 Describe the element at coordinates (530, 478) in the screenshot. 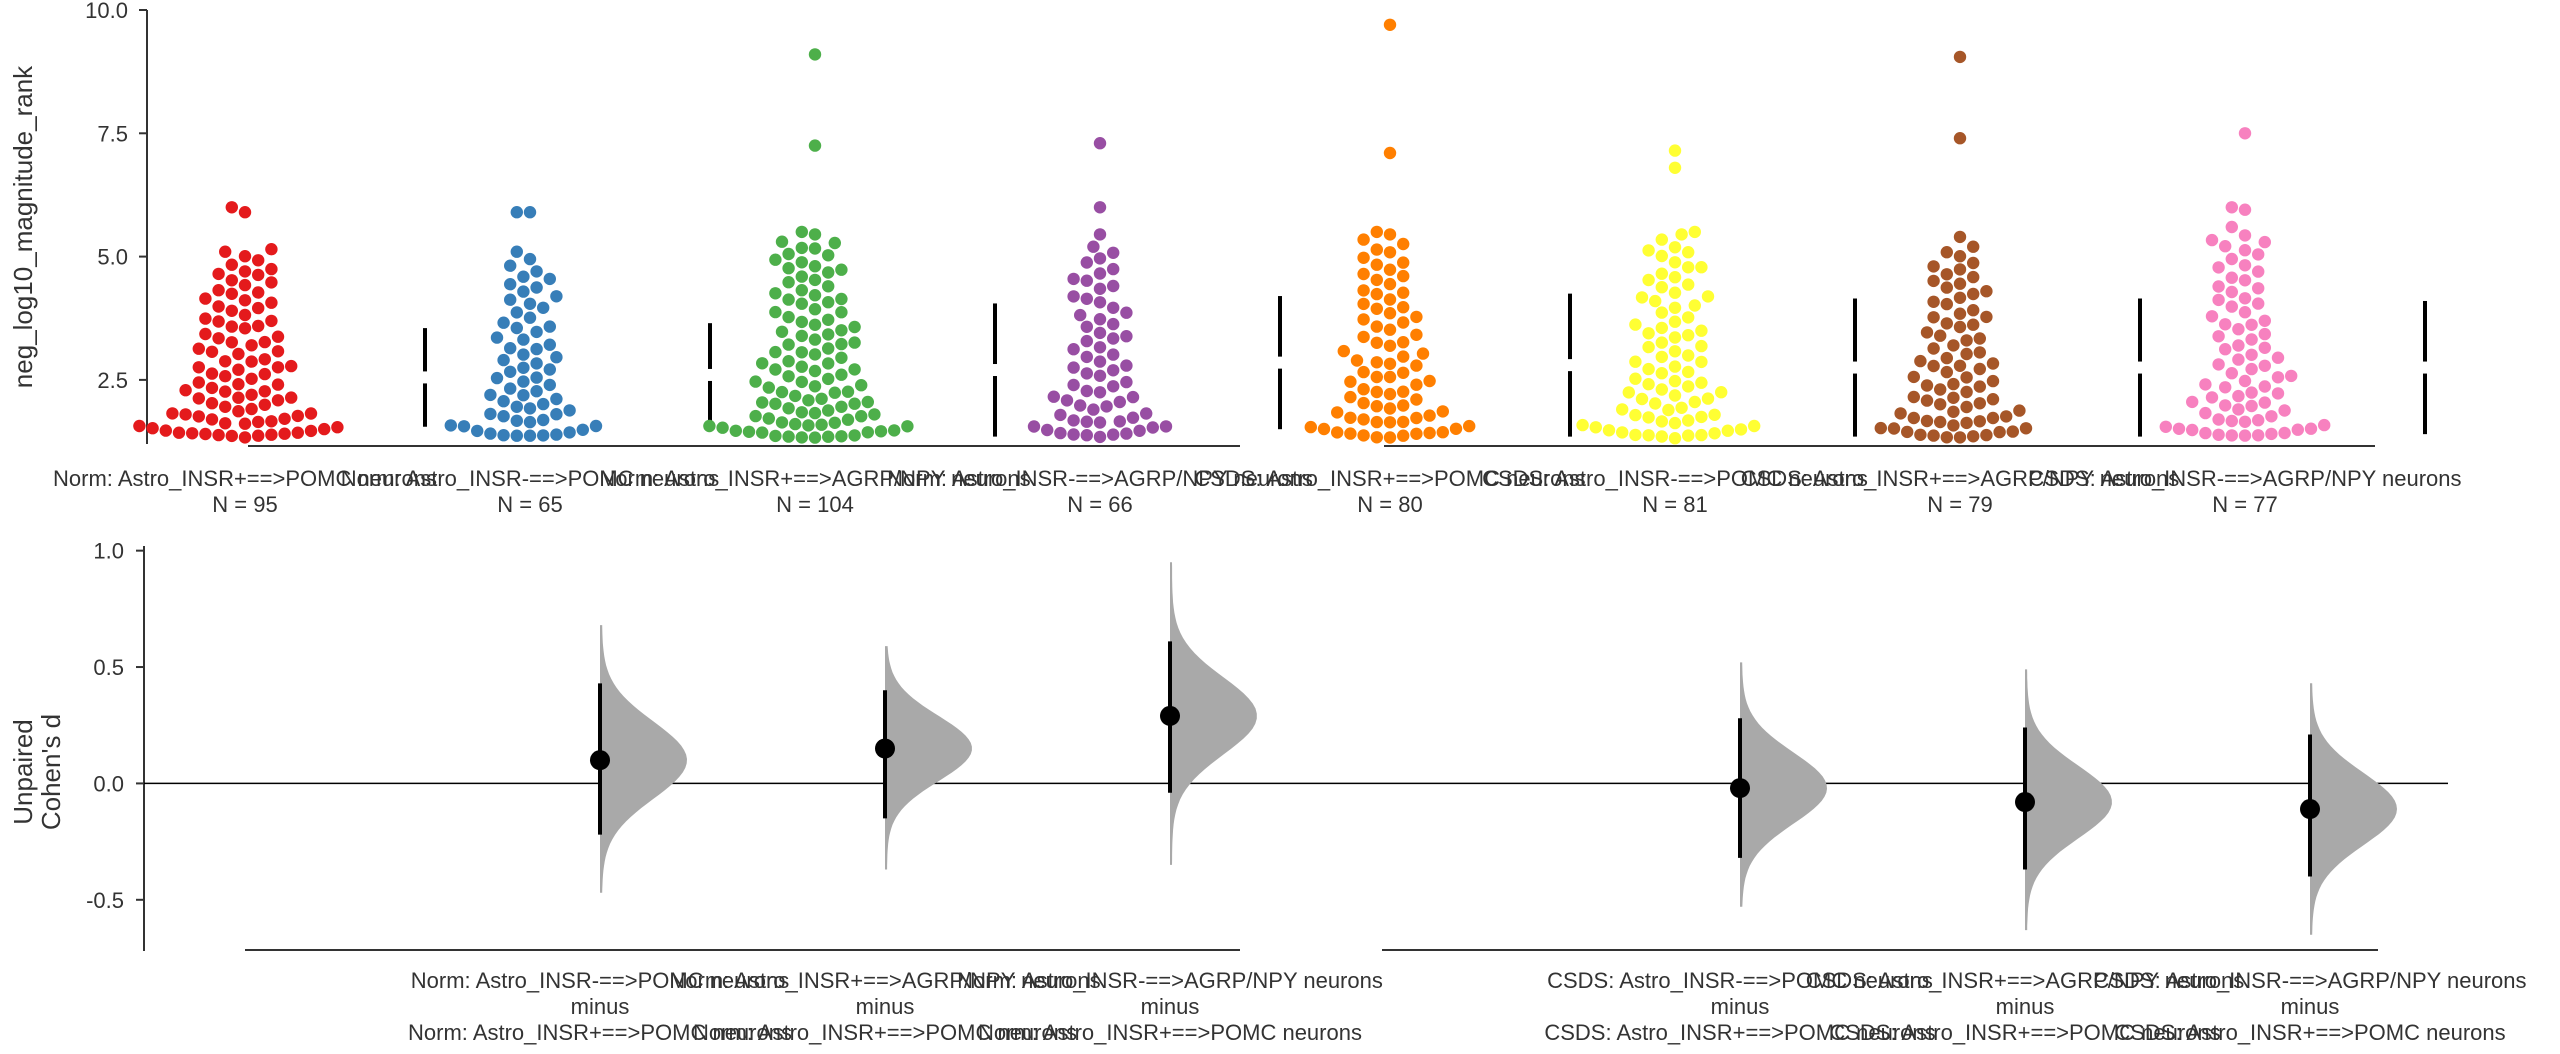

I see `group-label: Norm: Astro_INSR-==>POMC neurons` at that location.